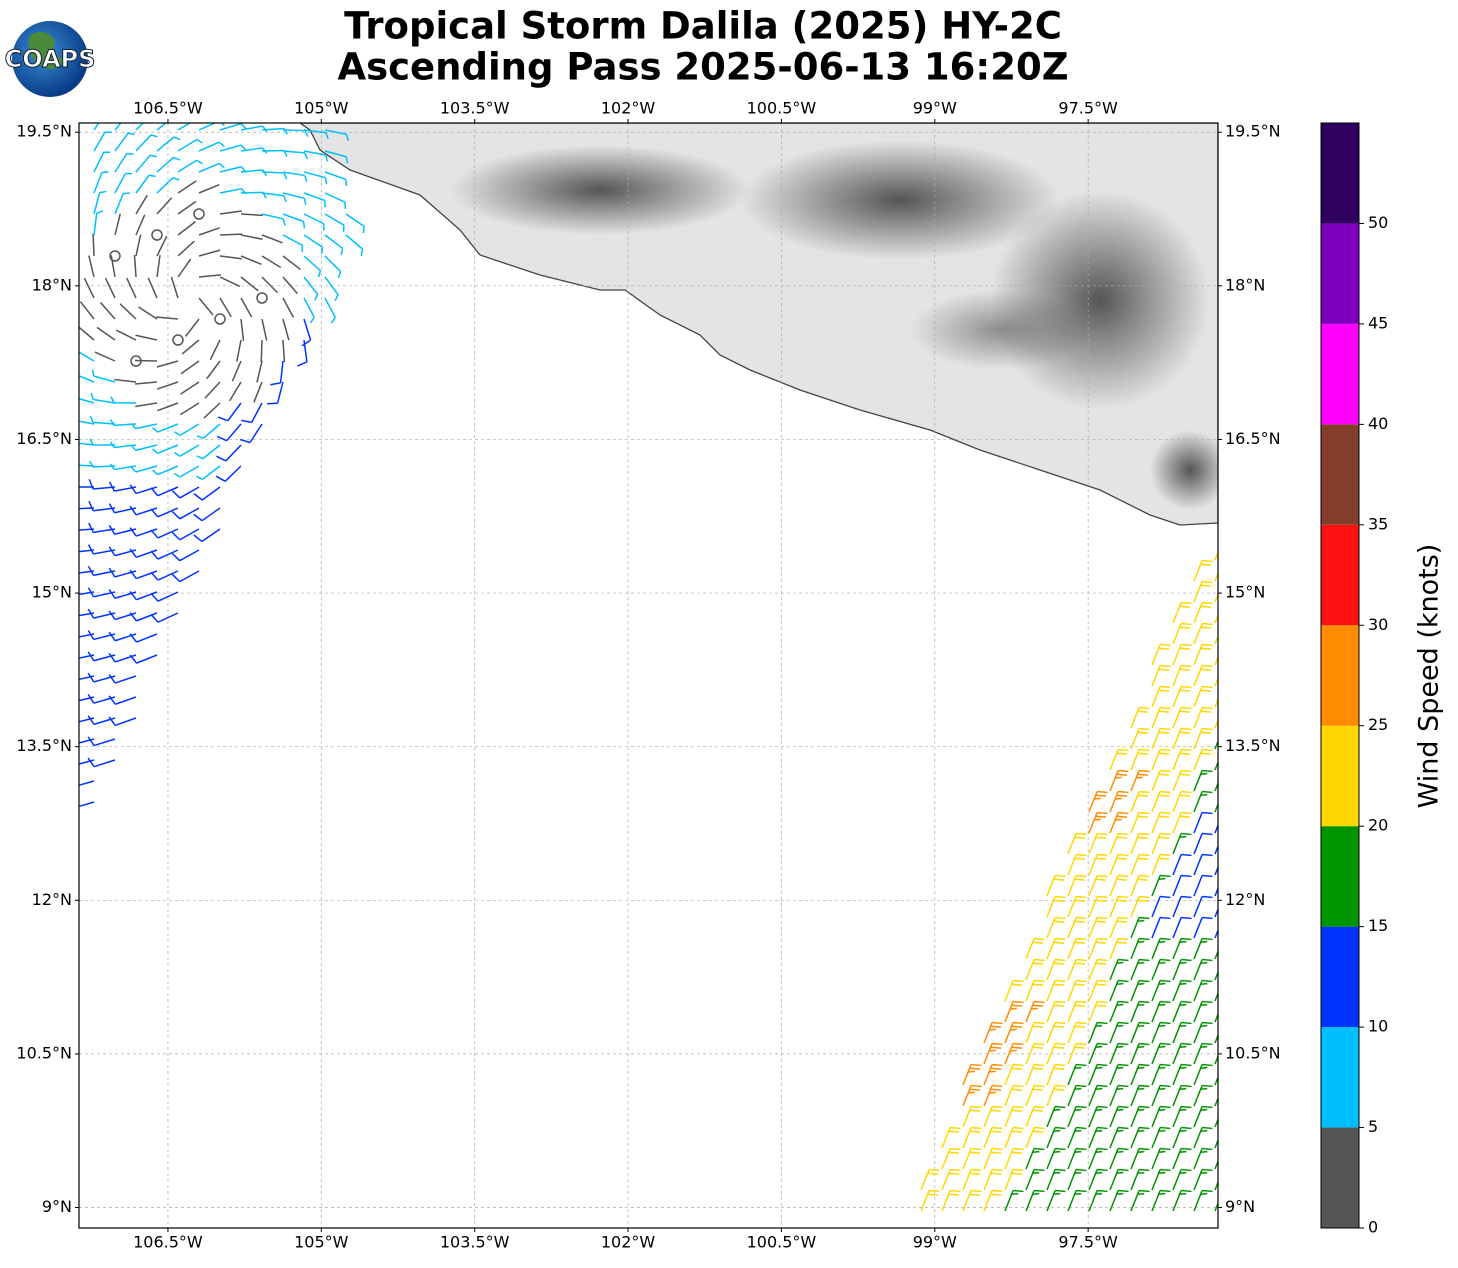 Image resolution: width=1458 pixels, height=1268 pixels. I want to click on terrain, so click(600, 190).